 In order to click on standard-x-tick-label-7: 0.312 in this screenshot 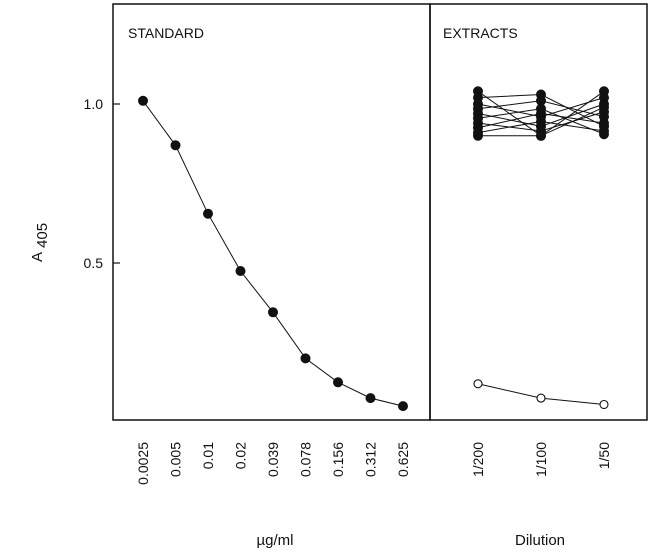, I will do `click(371, 459)`.